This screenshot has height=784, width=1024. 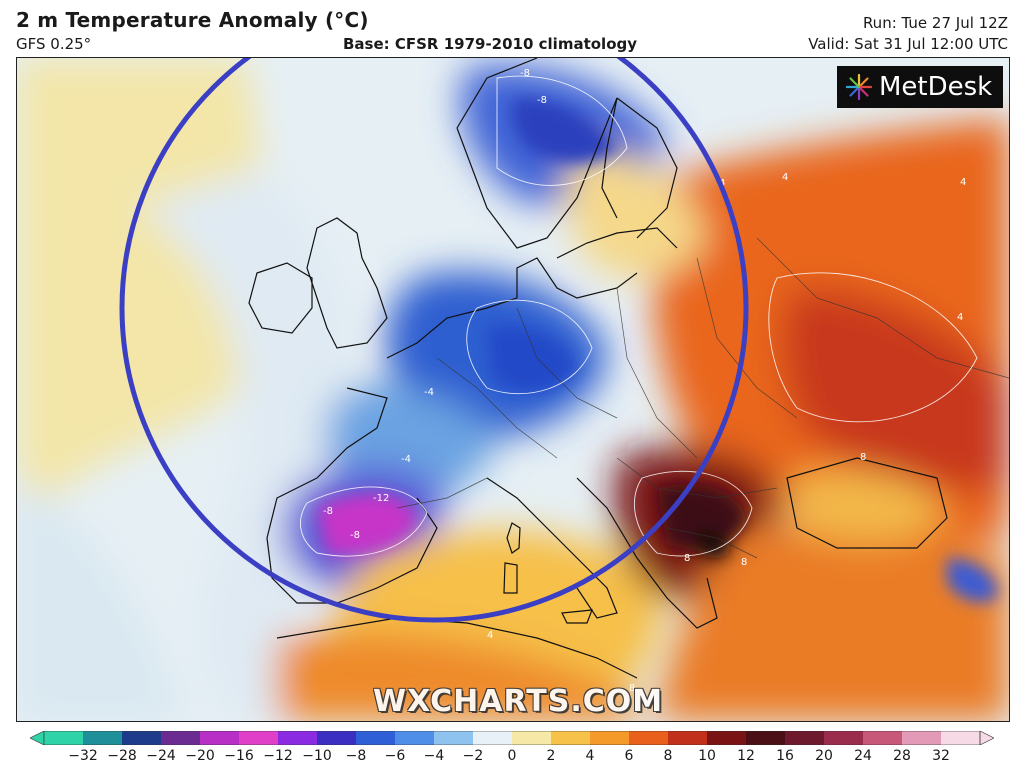 I want to click on colorbar-tick-label: −20, so click(x=200, y=756).